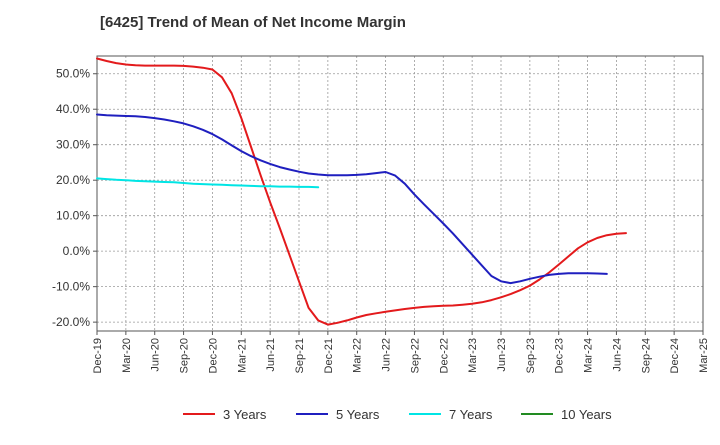  Describe the element at coordinates (617, 355) in the screenshot. I see `x-tick-label: Jun-24` at that location.